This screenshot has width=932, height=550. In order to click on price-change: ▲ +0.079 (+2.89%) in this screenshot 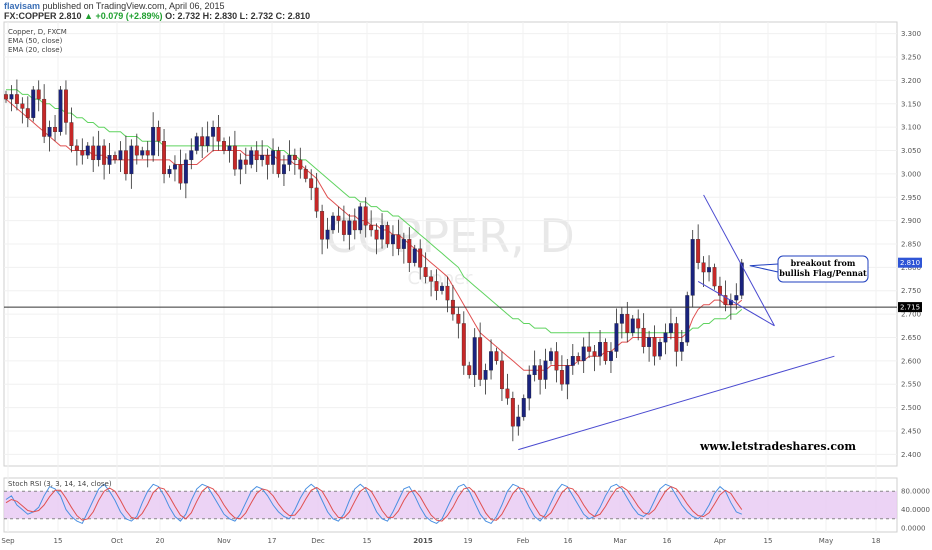, I will do `click(123, 16)`.